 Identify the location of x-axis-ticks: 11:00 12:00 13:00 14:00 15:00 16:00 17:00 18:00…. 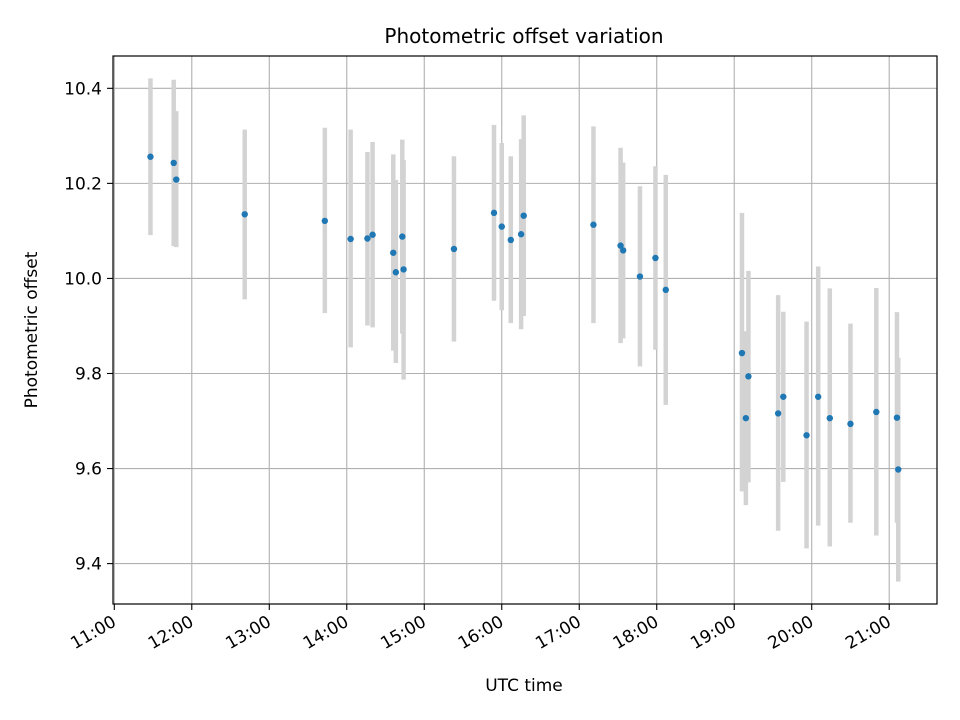
(481, 629).